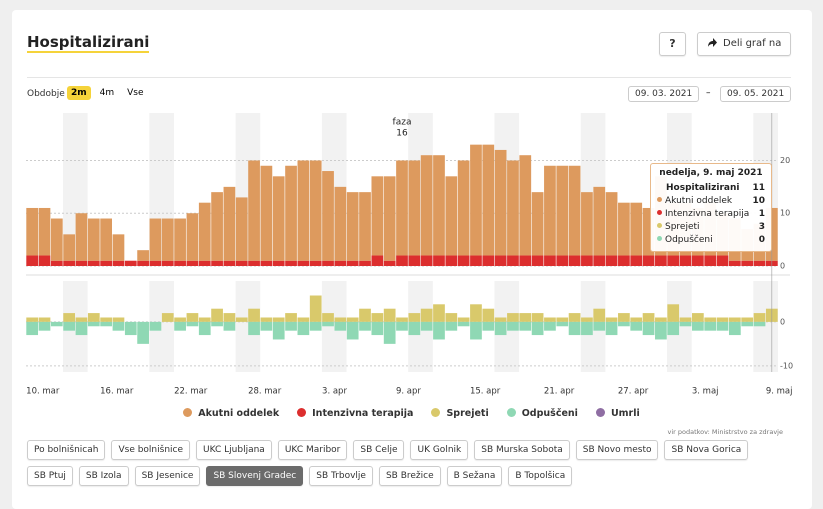  What do you see at coordinates (341, 476) in the screenshot?
I see `hospital-button: SB Trbovlje` at bounding box center [341, 476].